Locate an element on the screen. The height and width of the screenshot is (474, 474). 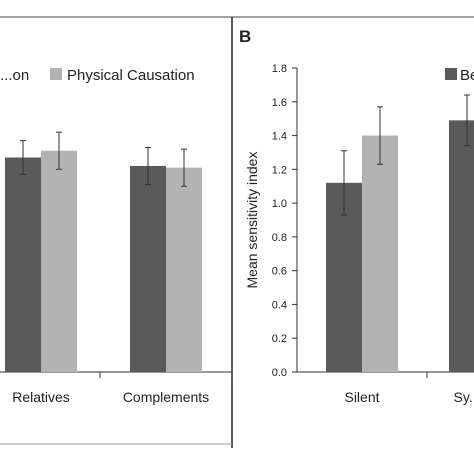
x-label-a-relatives: Relatives is located at coordinates (41, 397).